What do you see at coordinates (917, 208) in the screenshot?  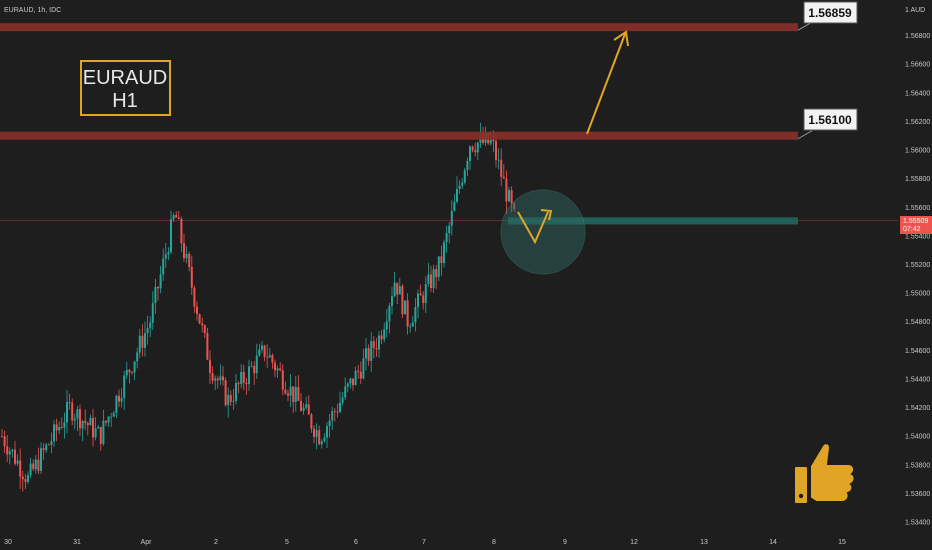 I see `y-tick-label: 1.55600` at bounding box center [917, 208].